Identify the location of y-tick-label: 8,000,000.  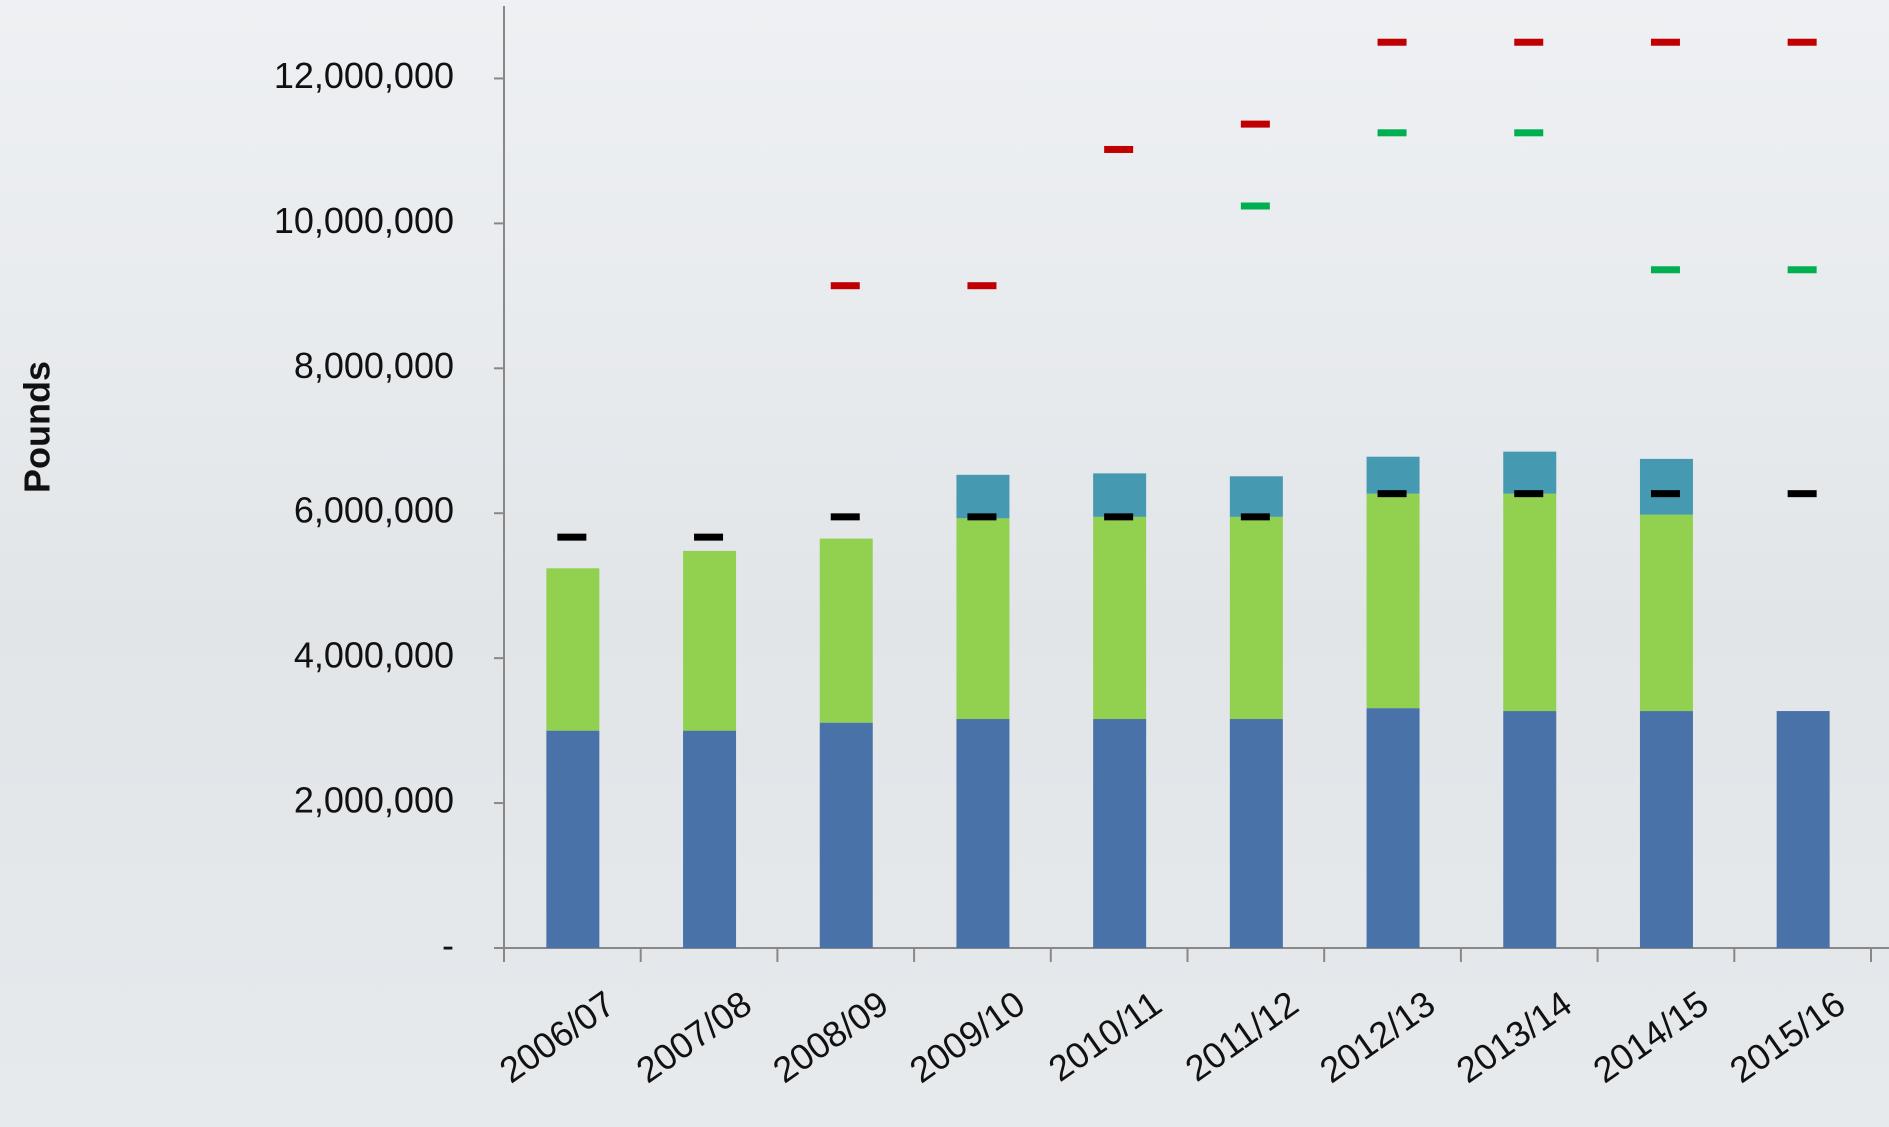
(374, 365).